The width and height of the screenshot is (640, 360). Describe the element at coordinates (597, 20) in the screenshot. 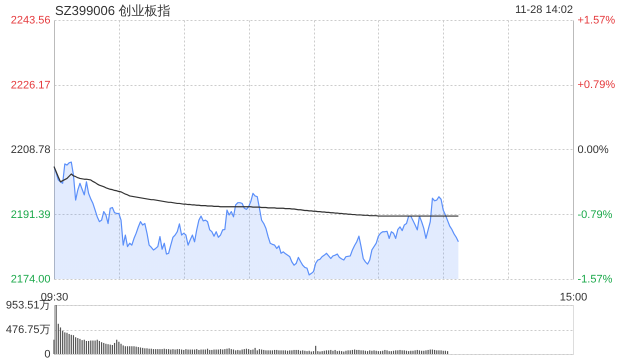

I see `y2-tick-label: +1.57%` at that location.